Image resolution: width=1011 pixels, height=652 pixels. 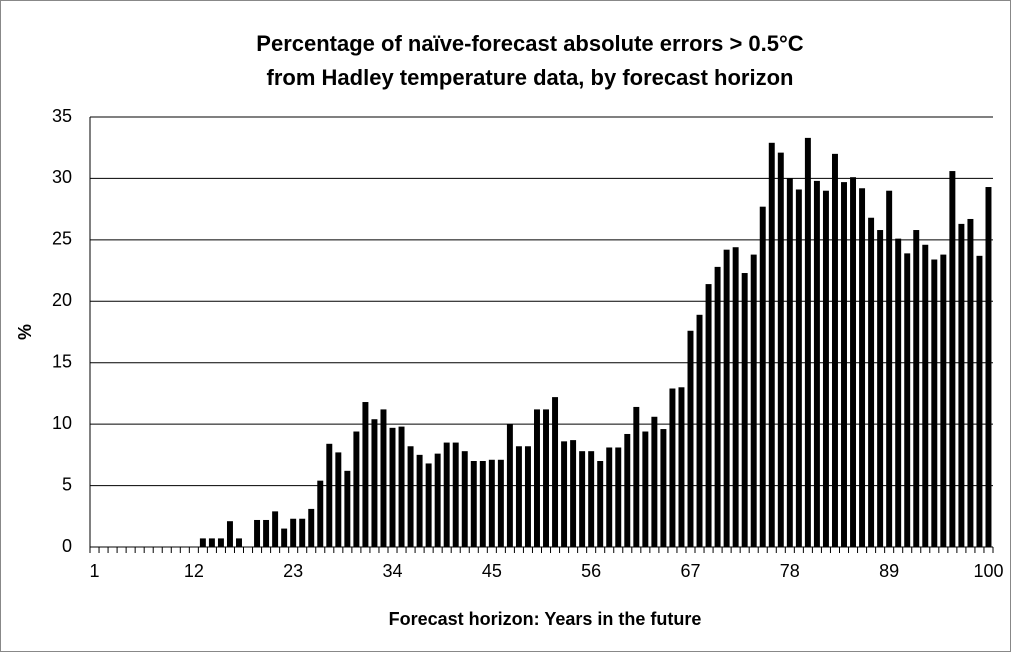 I want to click on y-tick-label: 20, so click(x=62, y=300).